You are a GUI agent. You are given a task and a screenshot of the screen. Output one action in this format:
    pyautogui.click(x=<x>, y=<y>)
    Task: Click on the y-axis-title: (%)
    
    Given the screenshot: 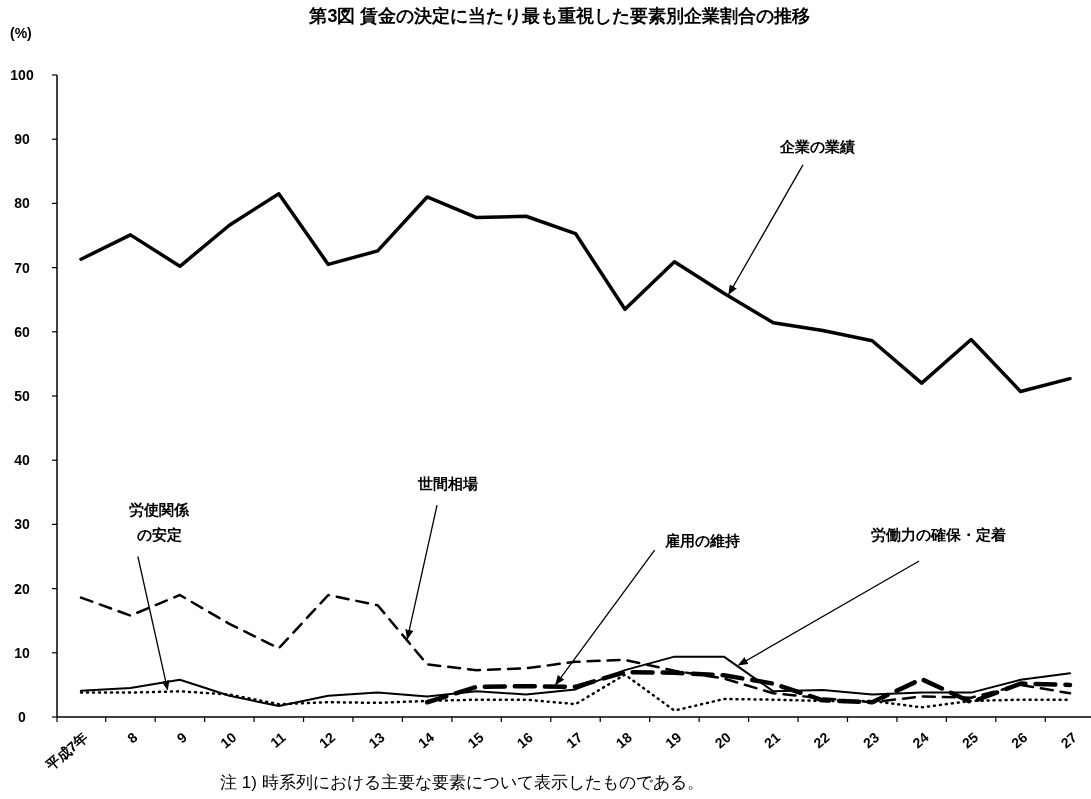 What is the action you would take?
    pyautogui.click(x=21, y=33)
    